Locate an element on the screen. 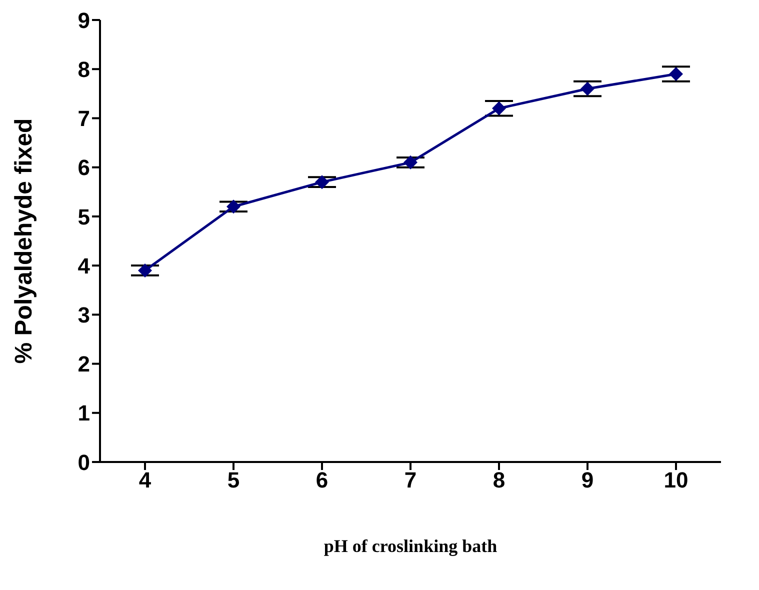 This screenshot has width=759, height=590. x-tick-label: 10 is located at coordinates (676, 480).